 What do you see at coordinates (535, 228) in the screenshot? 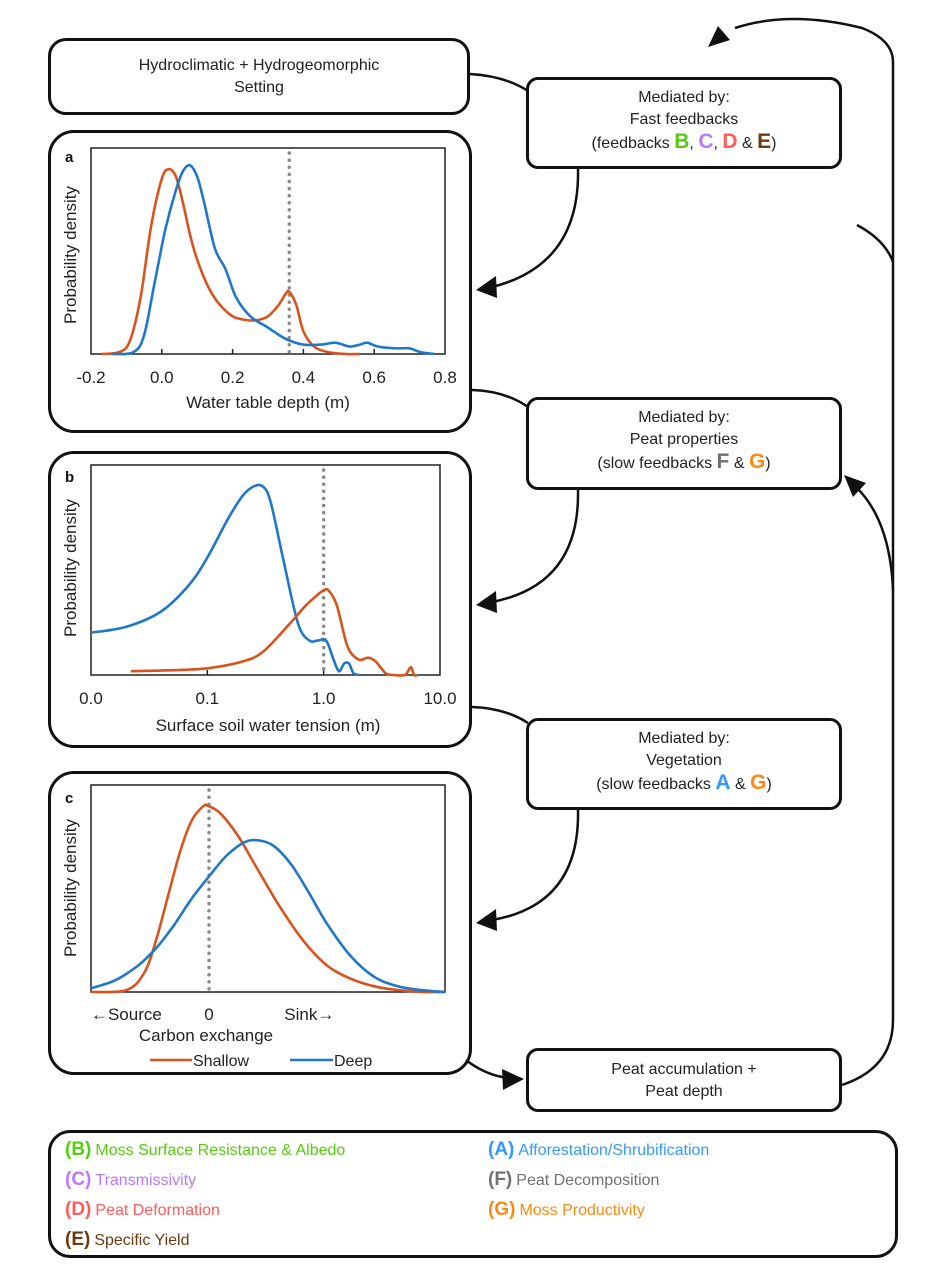
I see `connector-fast-to-panel-a` at bounding box center [535, 228].